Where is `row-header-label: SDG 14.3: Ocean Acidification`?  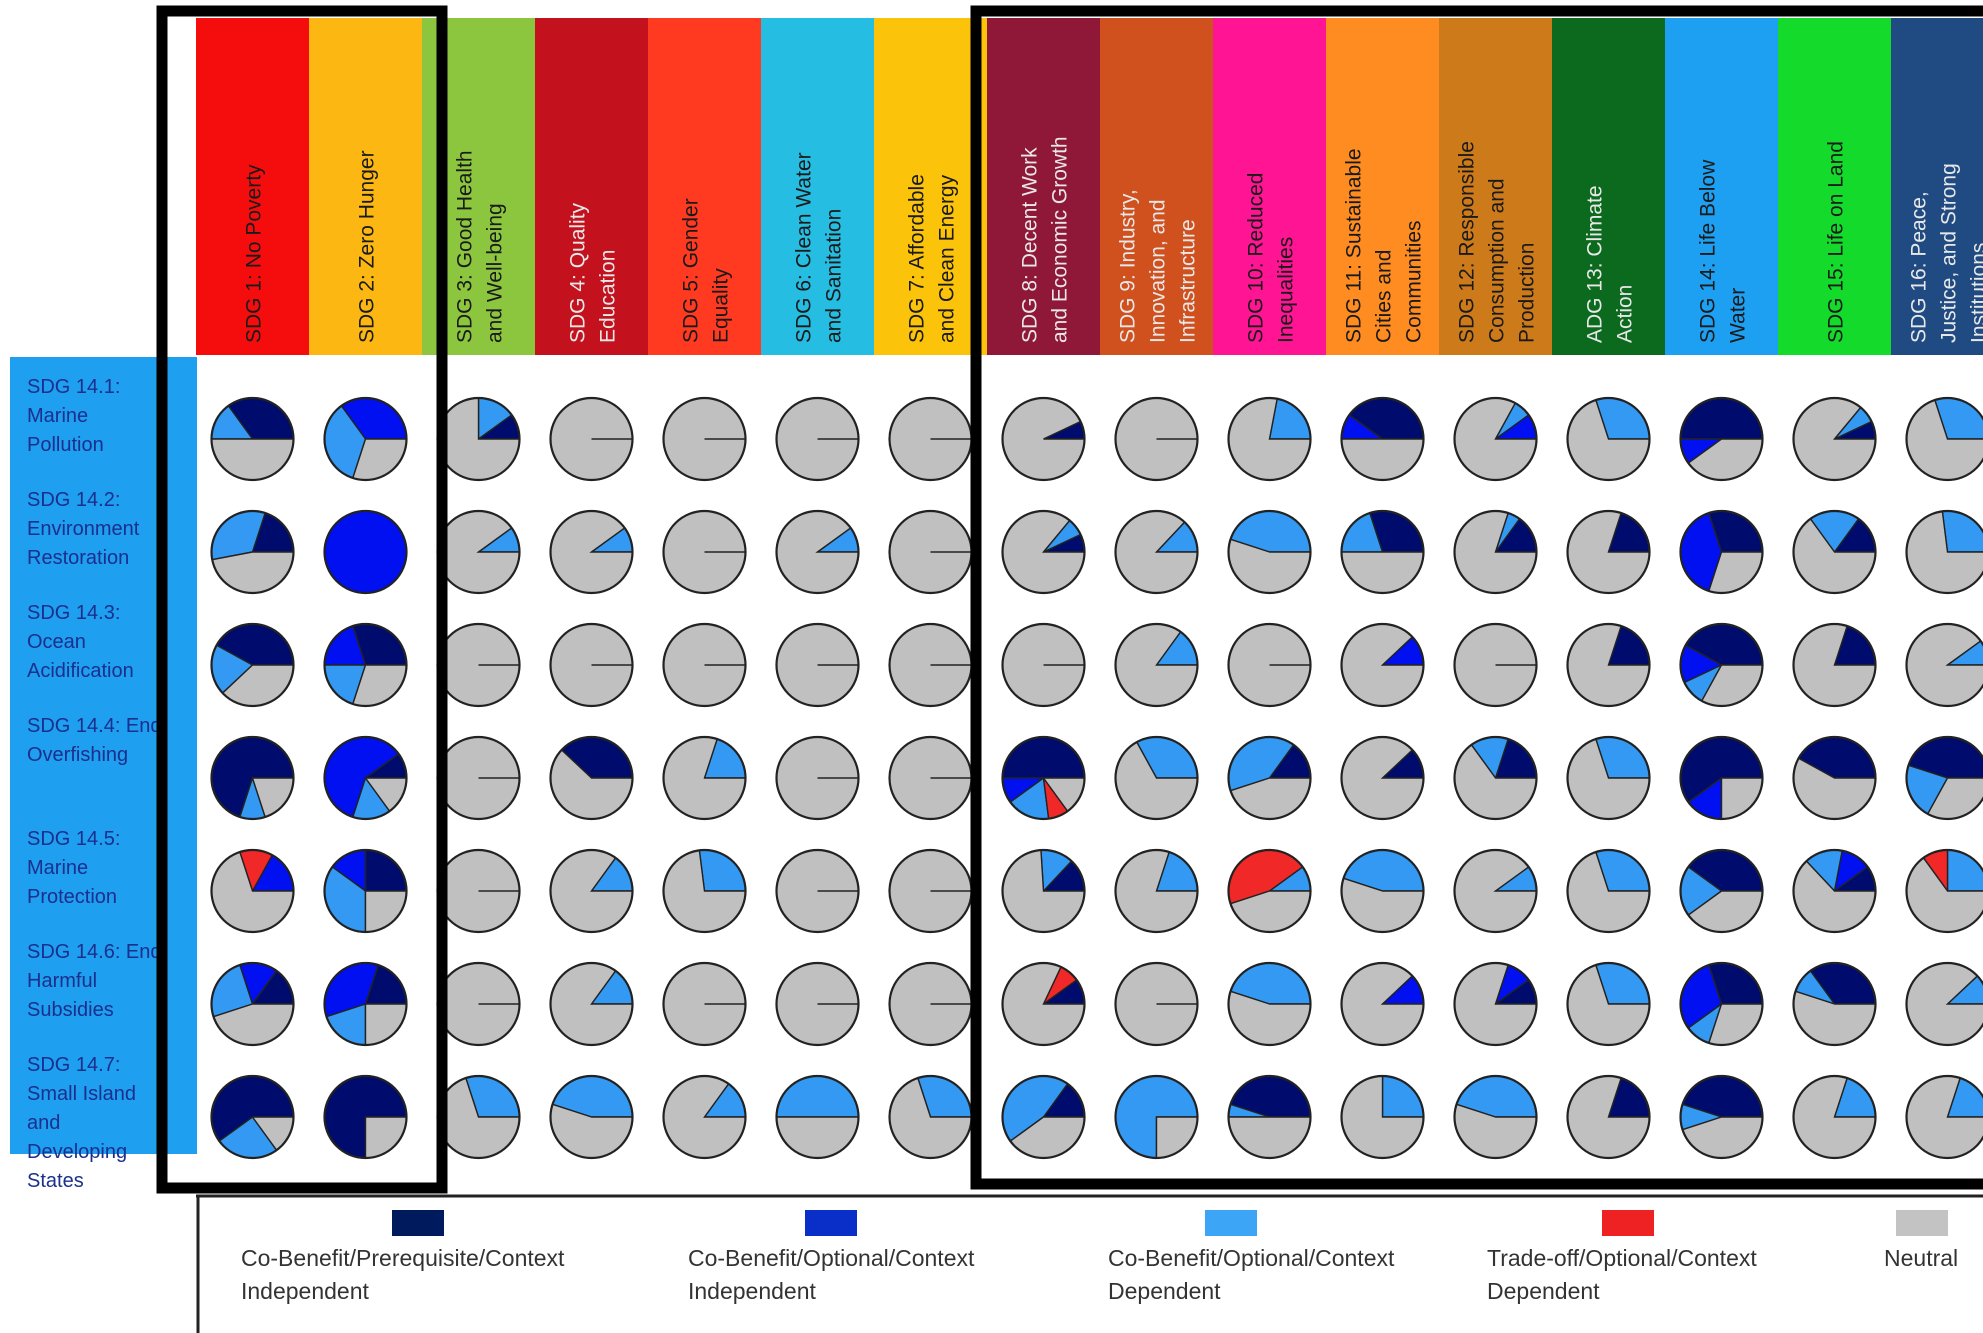
row-header-label: SDG 14.3: Ocean Acidification is located at coordinates (80, 642).